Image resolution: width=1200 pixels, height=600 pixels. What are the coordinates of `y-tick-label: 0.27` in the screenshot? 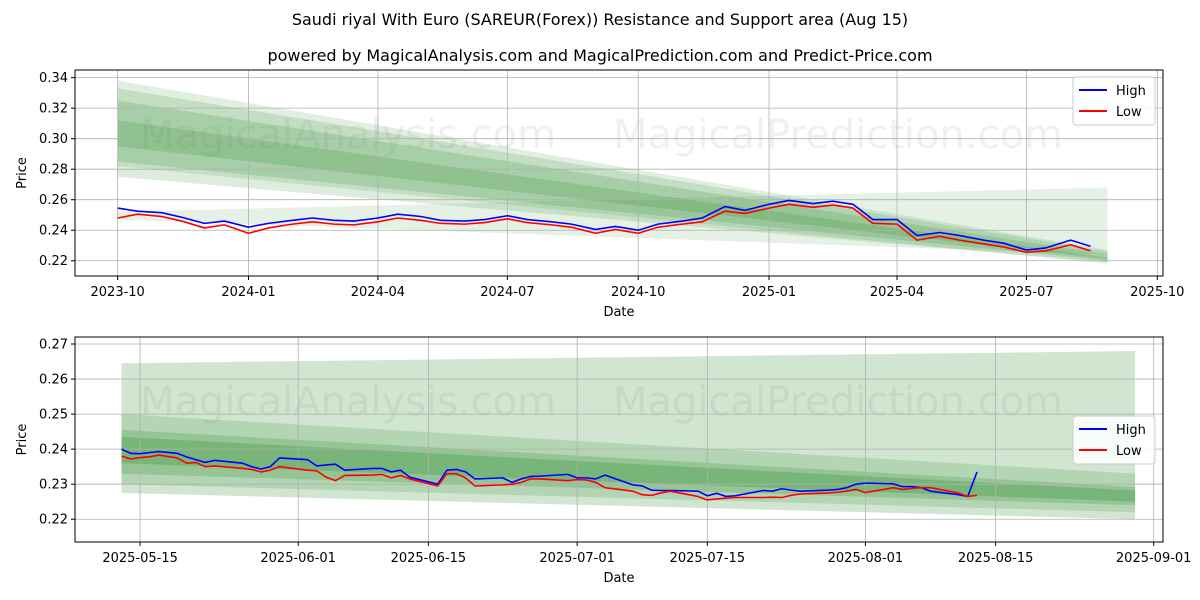 It's located at (53, 345).